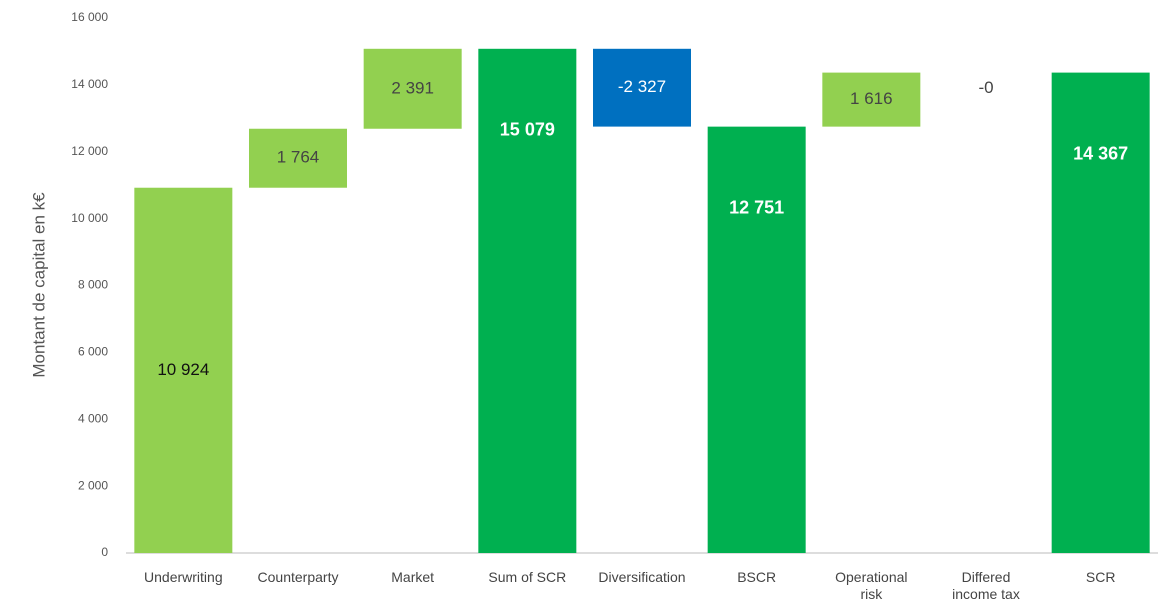 This screenshot has height=614, width=1158. I want to click on y-tick-label: 12 000, so click(89, 151).